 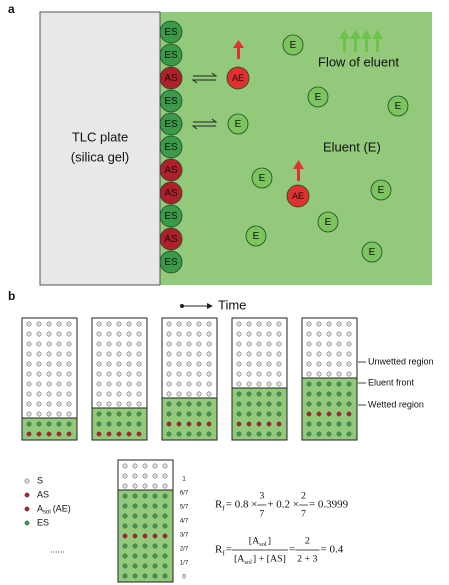 What do you see at coordinates (238, 78) in the screenshot?
I see `adsorbed-eluent` at bounding box center [238, 78].